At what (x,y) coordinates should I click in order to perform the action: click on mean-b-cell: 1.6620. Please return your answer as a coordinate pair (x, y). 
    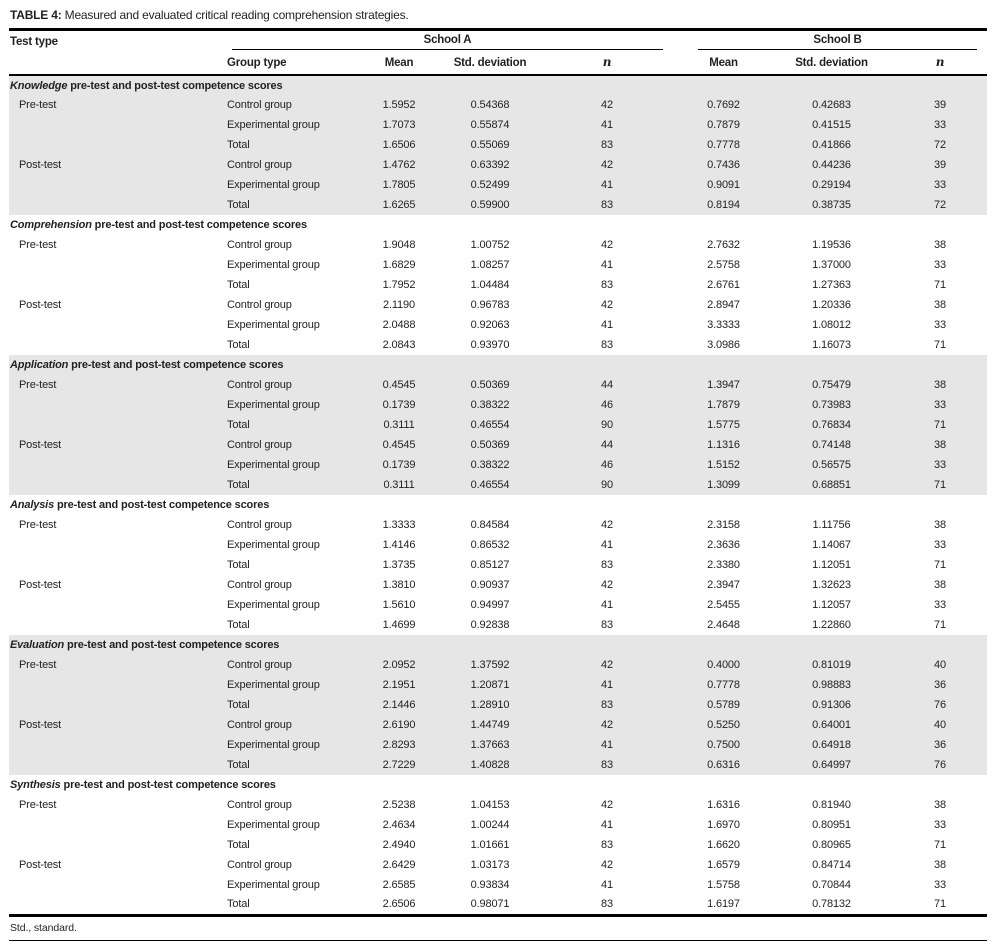
    Looking at the image, I should click on (723, 845).